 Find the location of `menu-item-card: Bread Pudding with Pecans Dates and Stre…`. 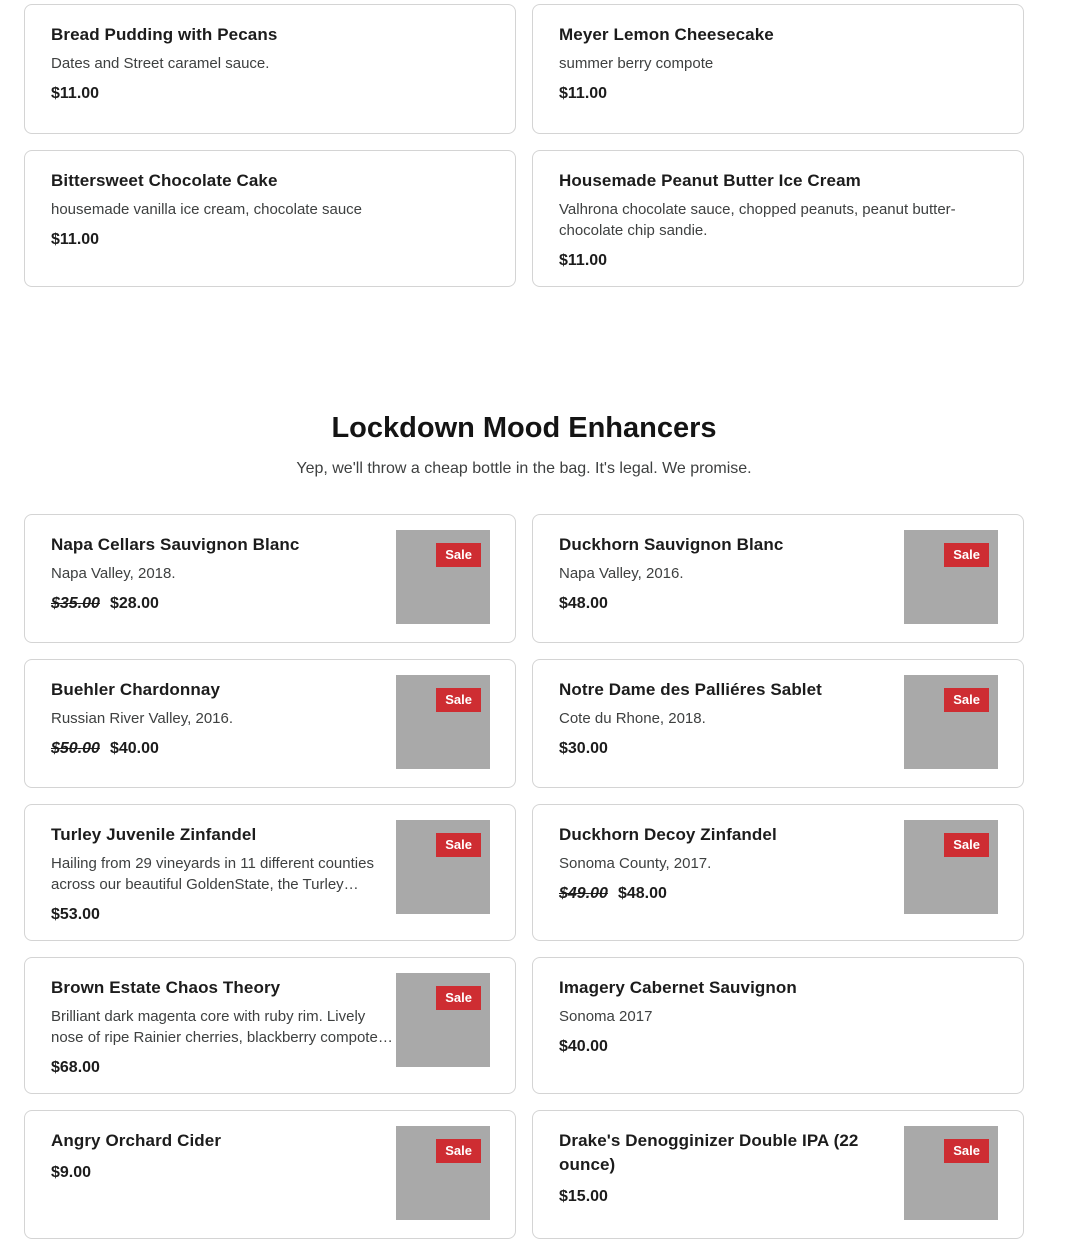

menu-item-card: Bread Pudding with Pecans Dates and Stre… is located at coordinates (270, 69).